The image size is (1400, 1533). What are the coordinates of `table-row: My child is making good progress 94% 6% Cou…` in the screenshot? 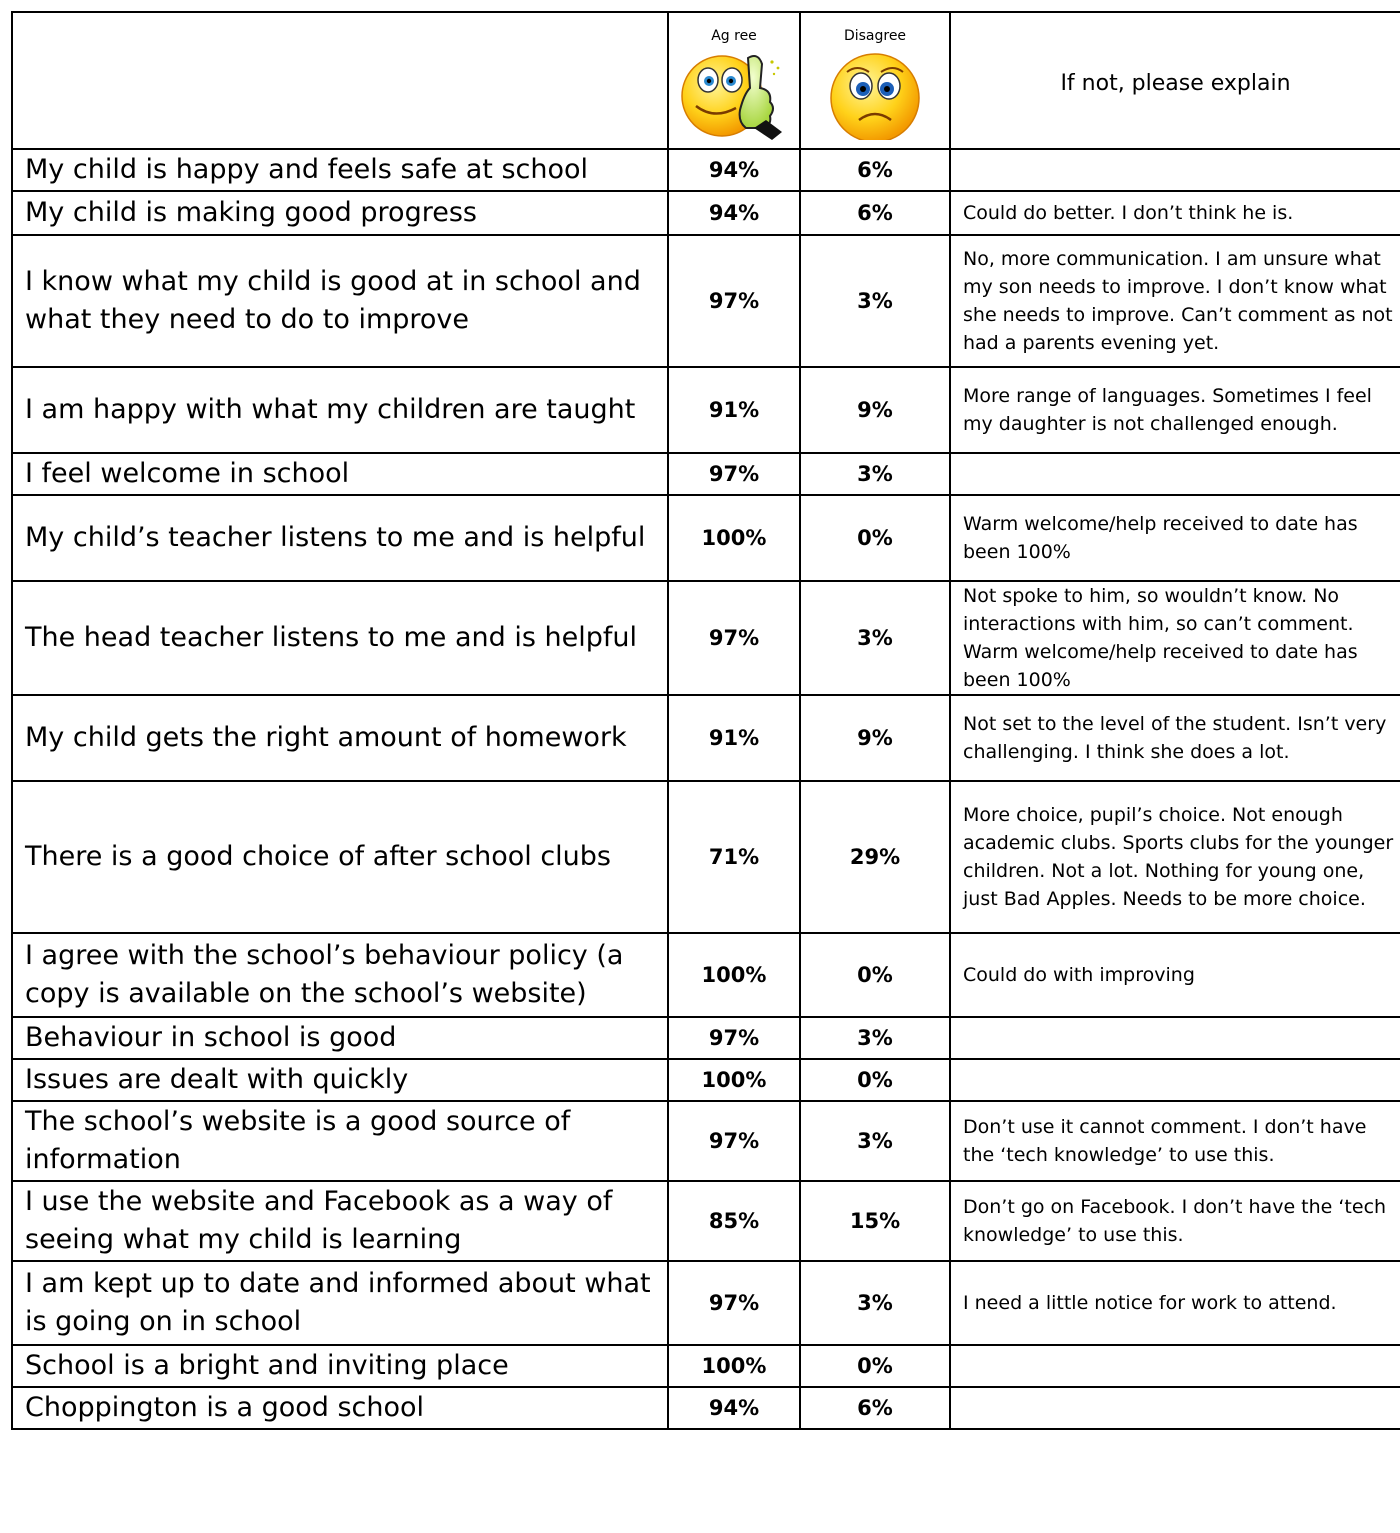 It's located at (705, 213).